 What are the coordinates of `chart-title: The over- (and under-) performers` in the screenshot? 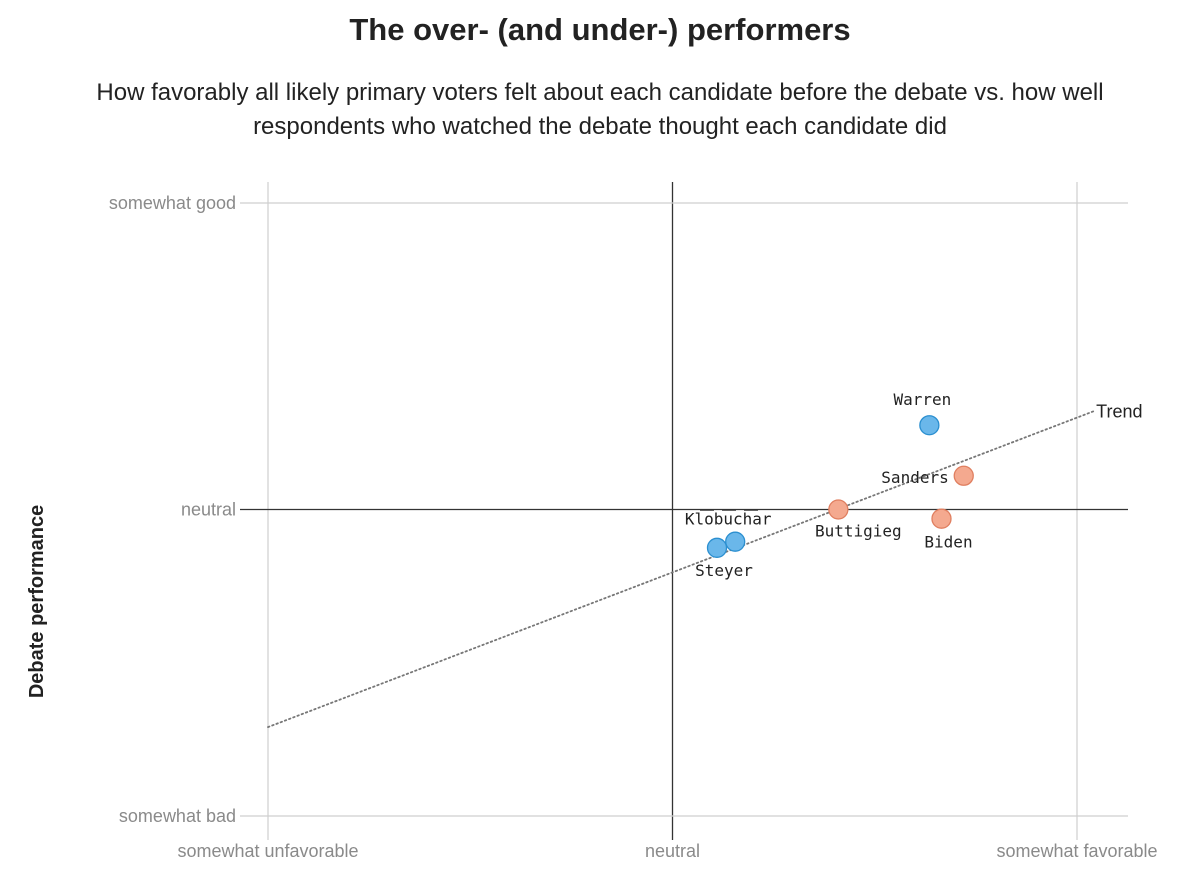 It's located at (600, 29).